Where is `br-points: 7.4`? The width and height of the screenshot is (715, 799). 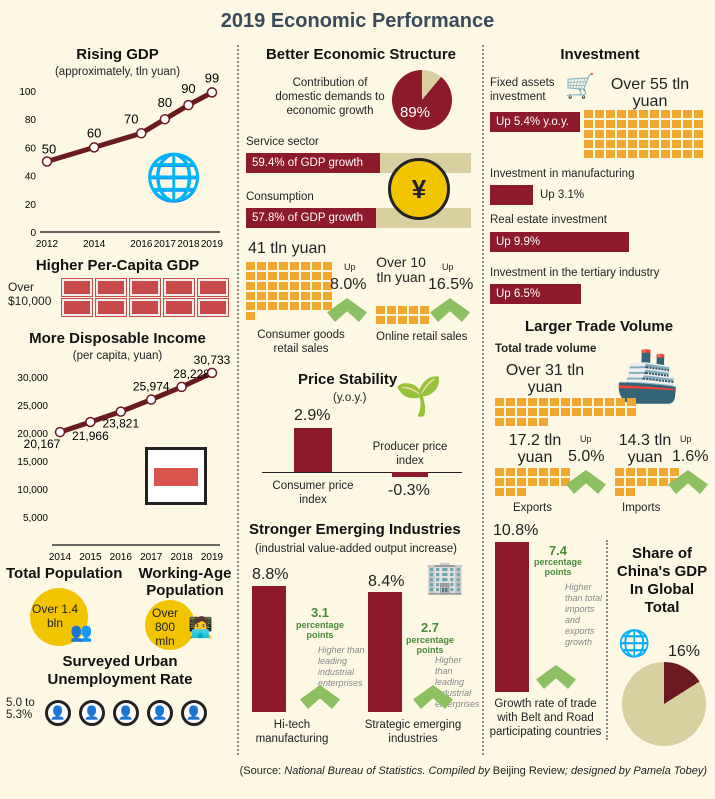
br-points: 7.4 is located at coordinates (558, 550).